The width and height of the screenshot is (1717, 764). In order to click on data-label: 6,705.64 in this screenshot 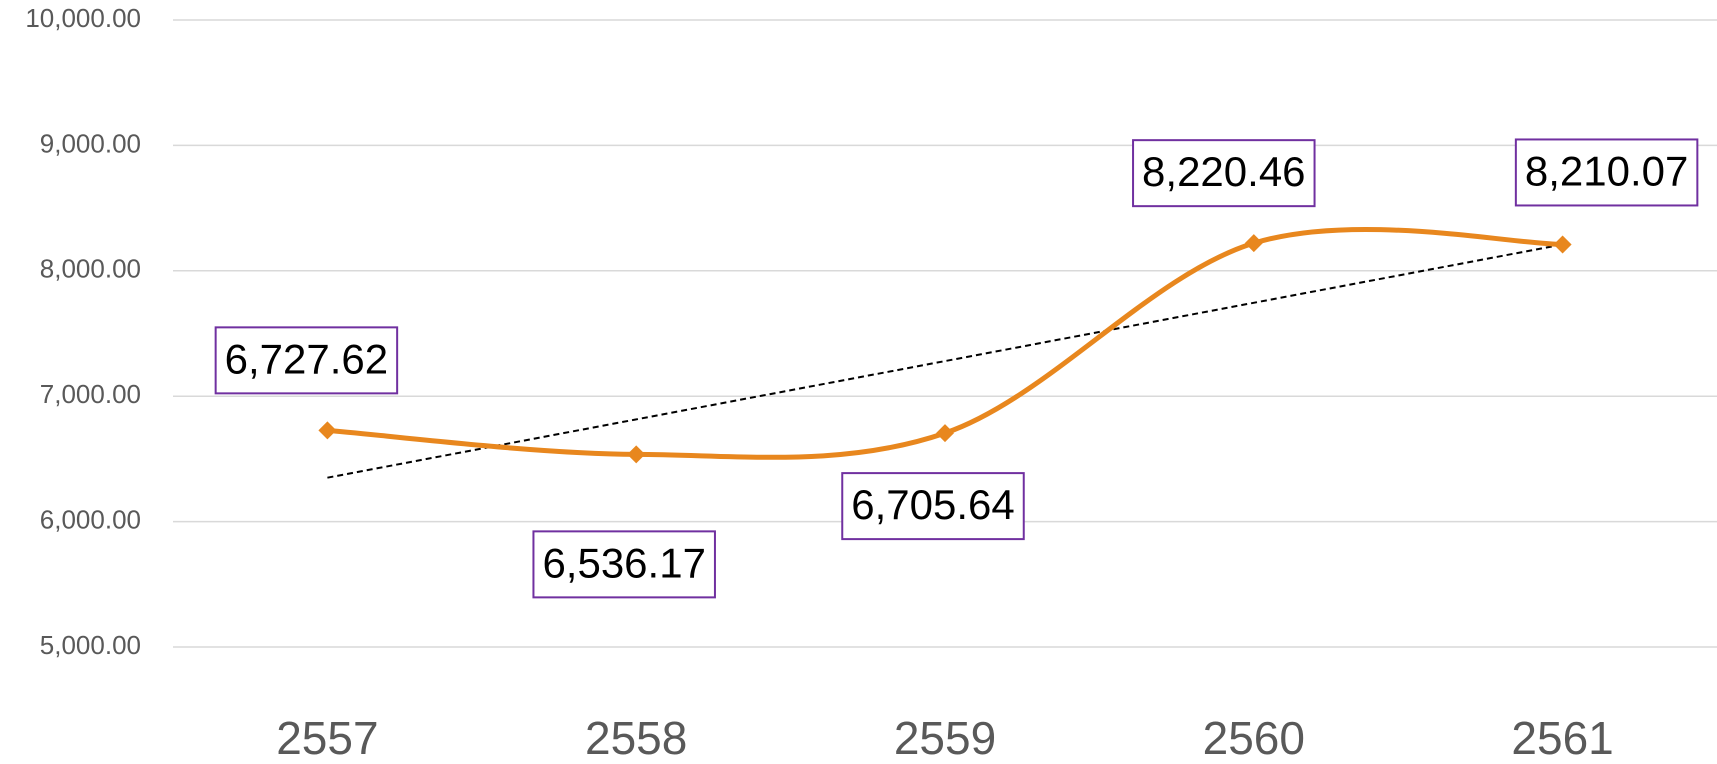, I will do `click(933, 504)`.